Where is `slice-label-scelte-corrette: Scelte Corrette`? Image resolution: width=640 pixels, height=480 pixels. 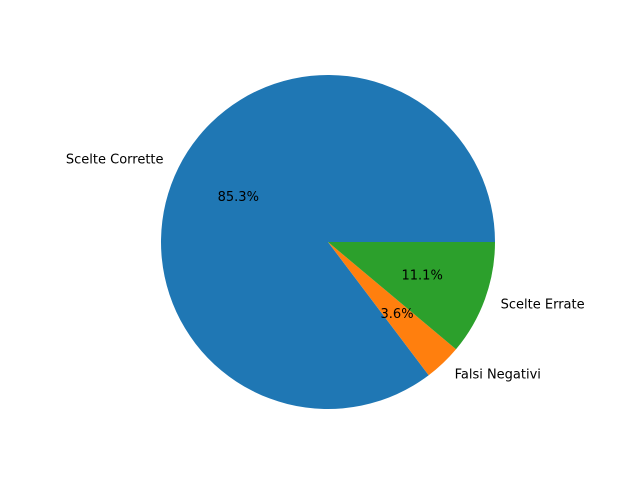 slice-label-scelte-corrette: Scelte Corrette is located at coordinates (115, 160).